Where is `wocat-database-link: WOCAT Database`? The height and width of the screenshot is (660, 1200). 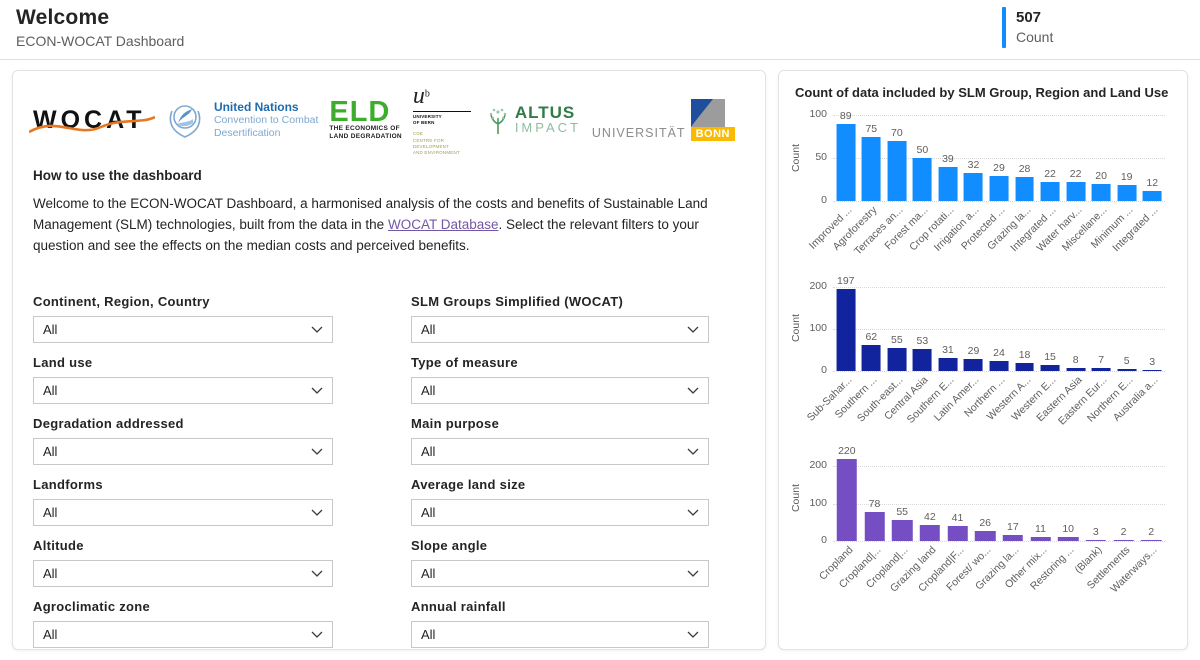
wocat-database-link: WOCAT Database is located at coordinates (443, 224).